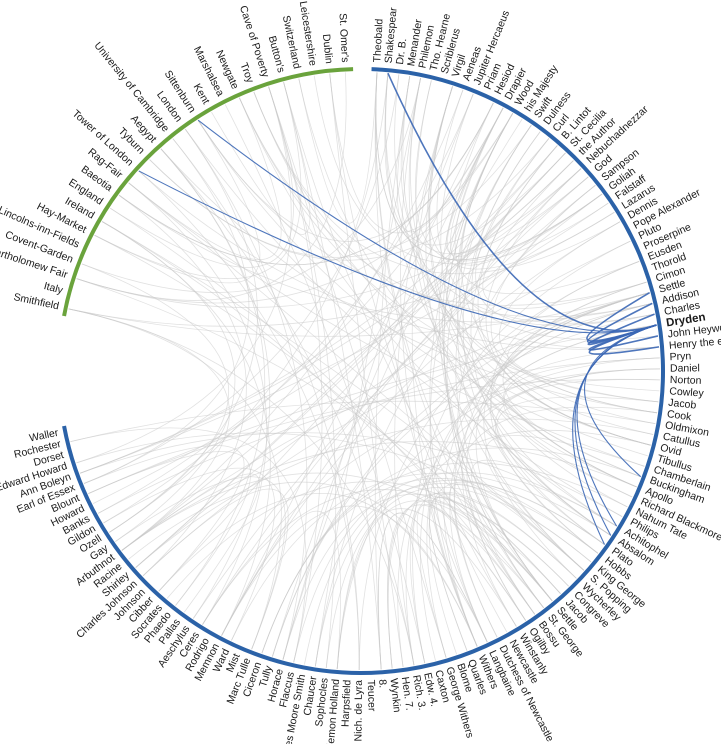 This screenshot has height=744, width=721. What do you see at coordinates (322, 702) in the screenshot?
I see `person-label-87: Sophocles` at bounding box center [322, 702].